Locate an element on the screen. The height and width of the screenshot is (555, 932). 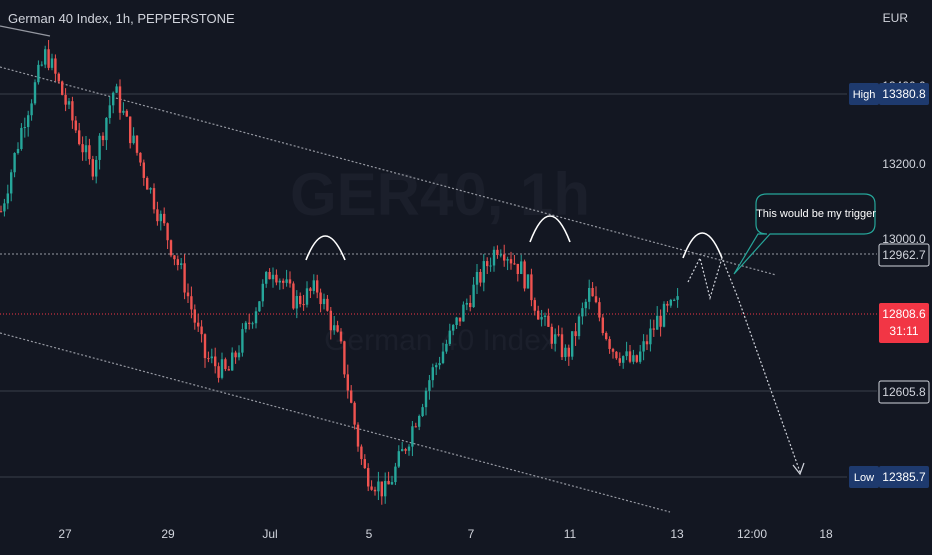
pattern-arc-middle is located at coordinates (550, 229).